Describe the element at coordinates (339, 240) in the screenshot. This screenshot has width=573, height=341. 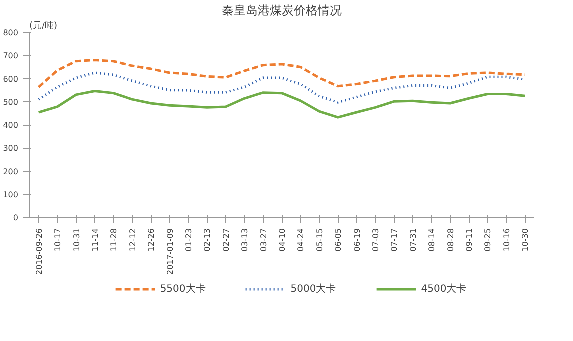
I see `x-tick-label: 06-05` at that location.